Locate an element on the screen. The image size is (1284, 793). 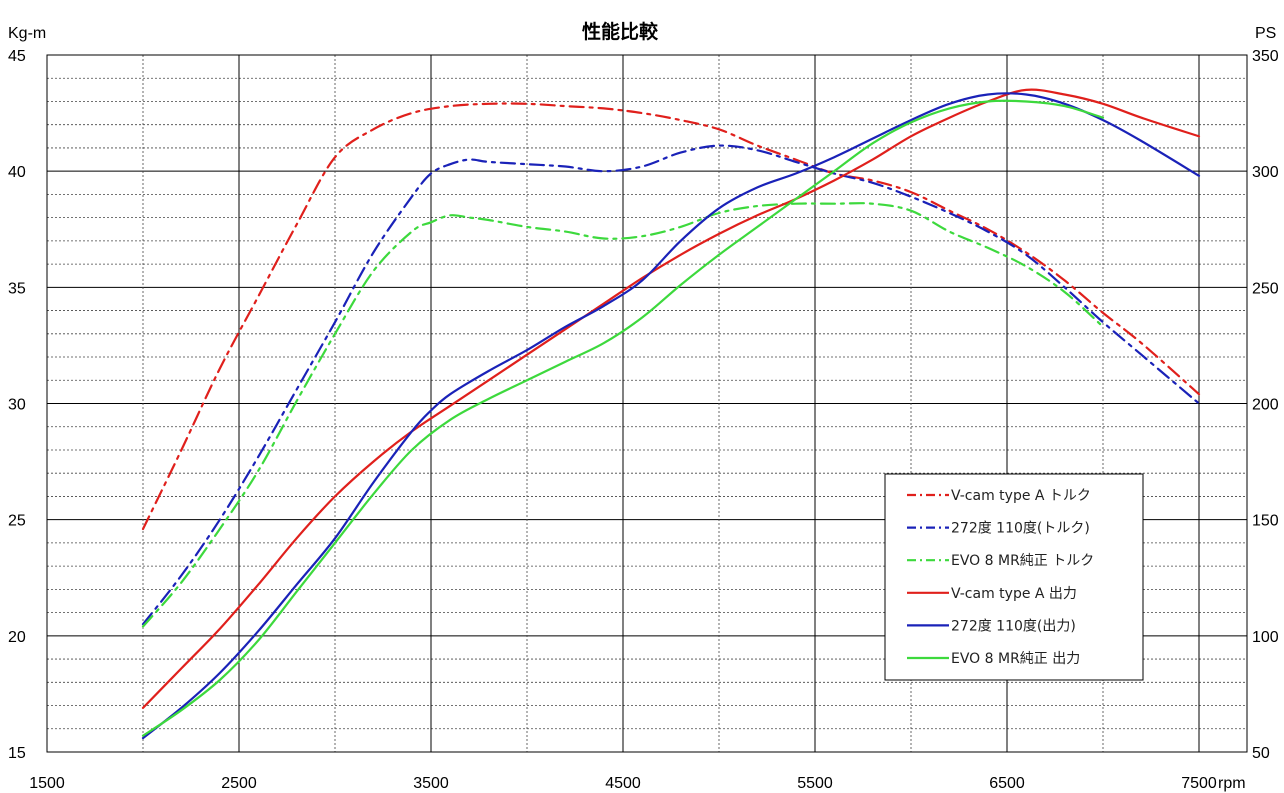
y-right-tick-label: 250 is located at coordinates (1265, 288).